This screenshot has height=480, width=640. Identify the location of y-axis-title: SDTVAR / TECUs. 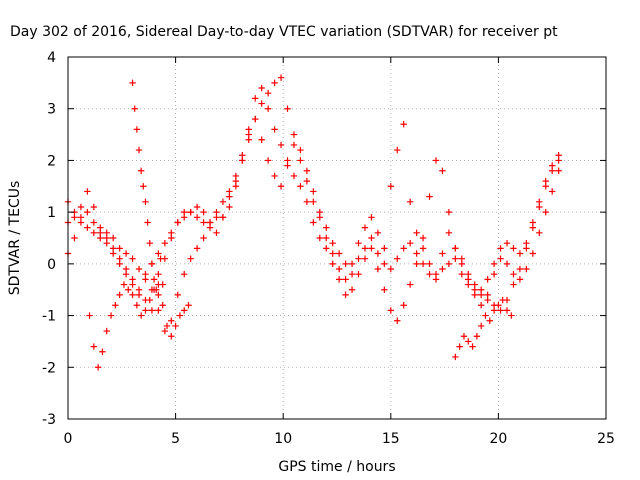
(15, 238).